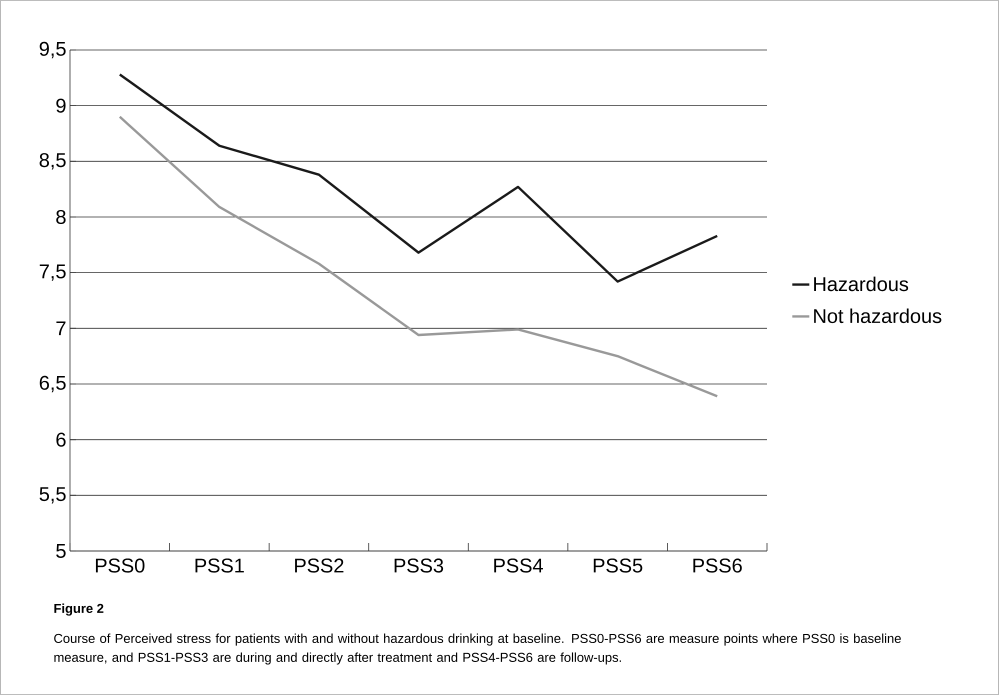 This screenshot has width=999, height=695. What do you see at coordinates (319, 565) in the screenshot?
I see `x-tick-label: PSS2` at bounding box center [319, 565].